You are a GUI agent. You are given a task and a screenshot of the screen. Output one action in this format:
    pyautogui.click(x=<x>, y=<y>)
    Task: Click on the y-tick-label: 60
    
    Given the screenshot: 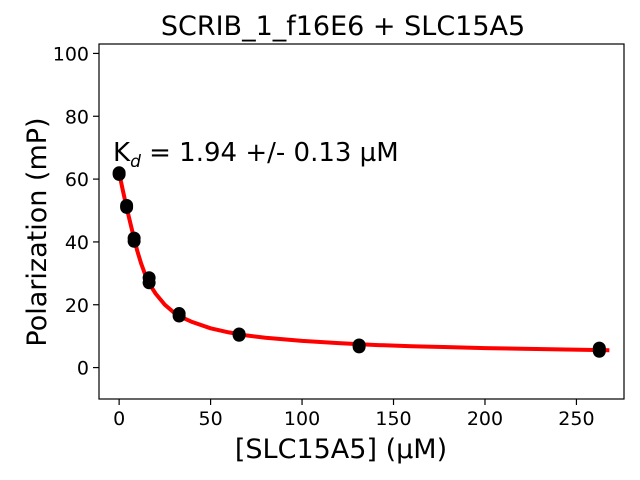 What is the action you would take?
    pyautogui.click(x=77, y=180)
    